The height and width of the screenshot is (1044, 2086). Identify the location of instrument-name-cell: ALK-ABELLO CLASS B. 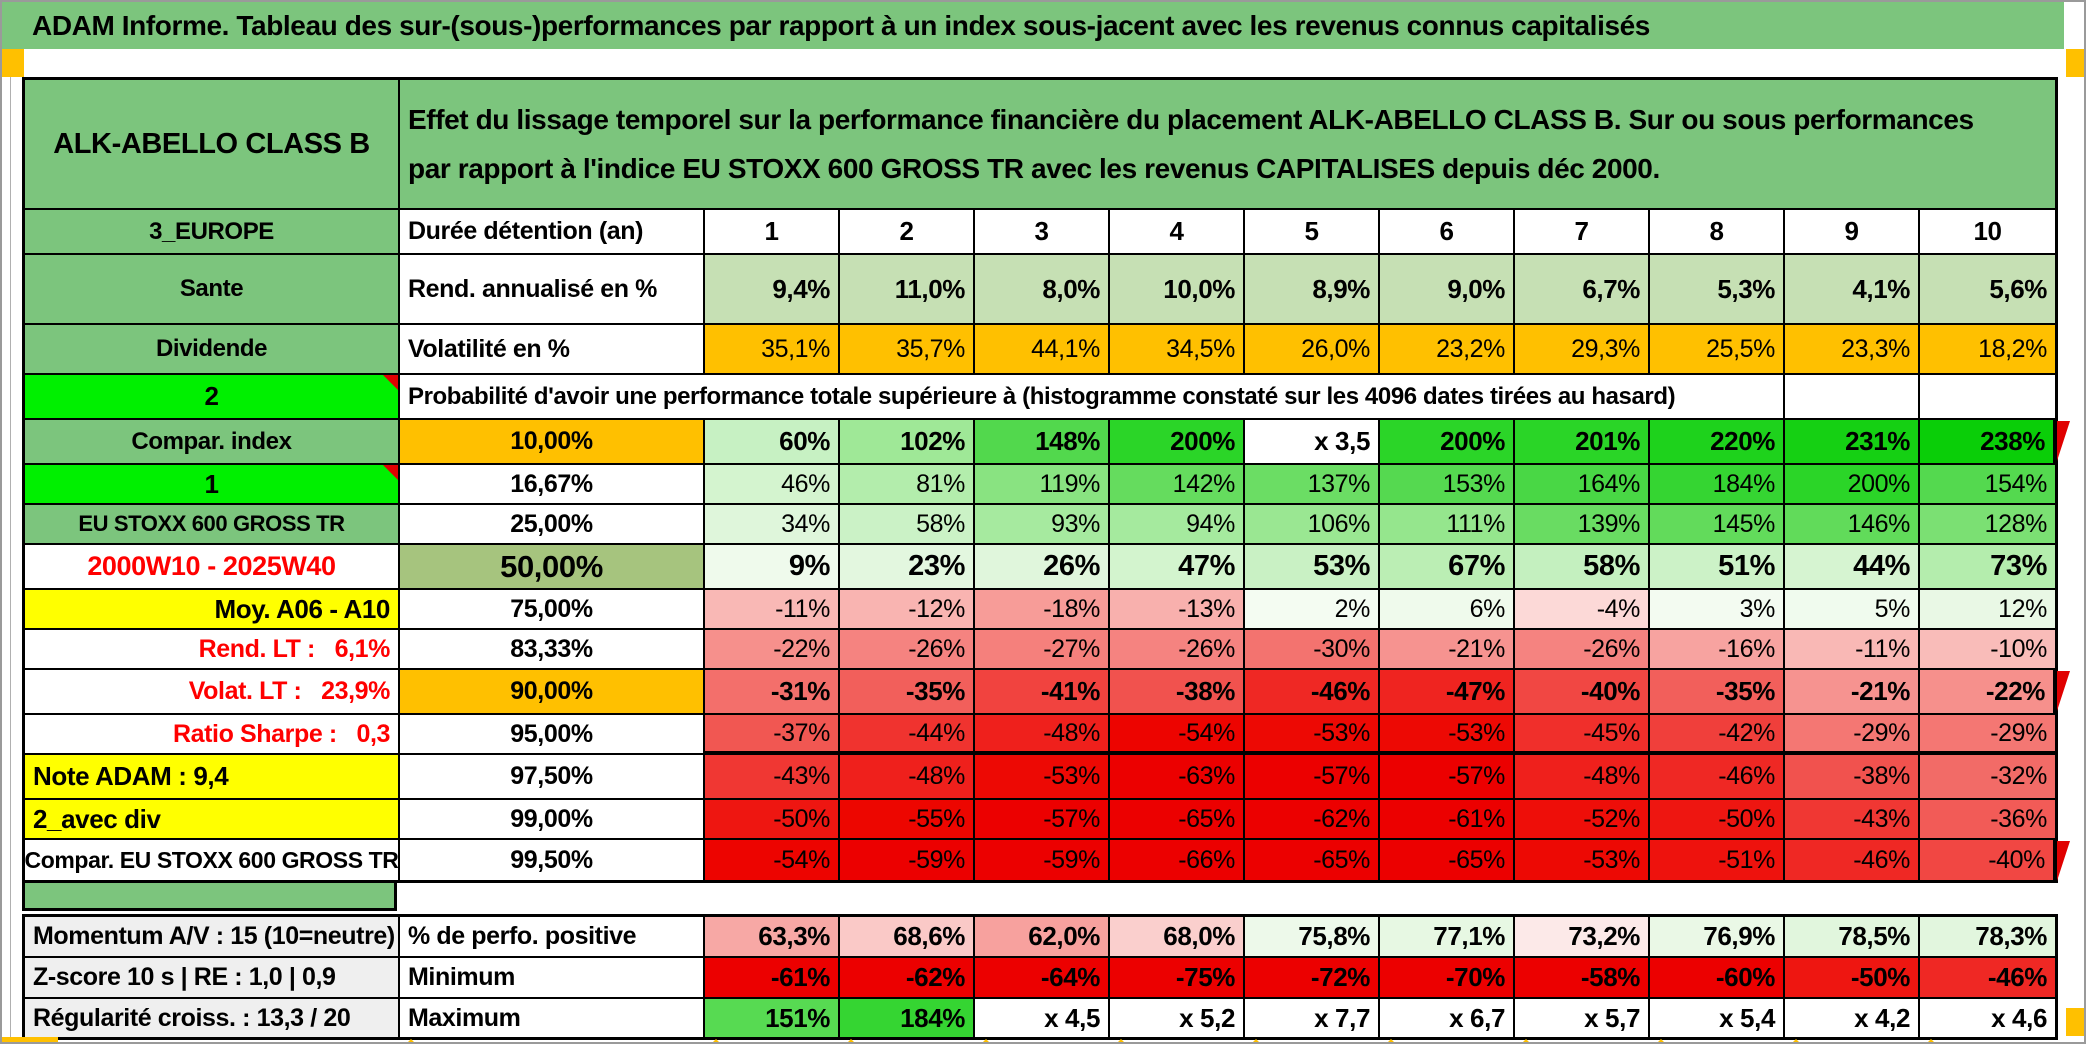
(212, 145).